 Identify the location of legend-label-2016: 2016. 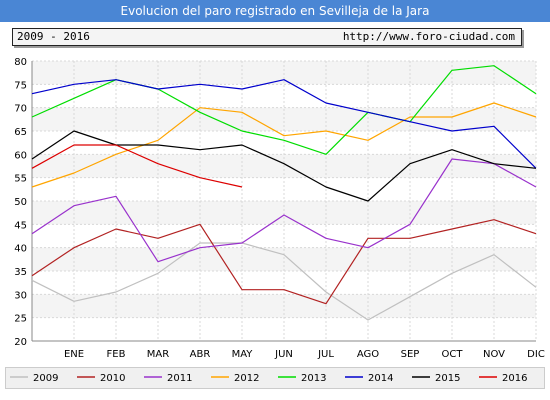
(514, 378).